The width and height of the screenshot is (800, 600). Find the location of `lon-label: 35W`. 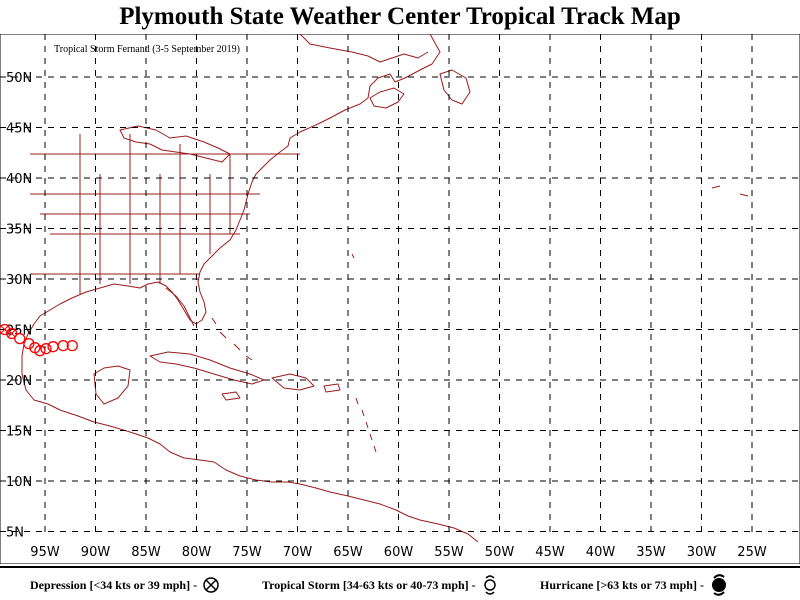

lon-label: 35W is located at coordinates (651, 552).